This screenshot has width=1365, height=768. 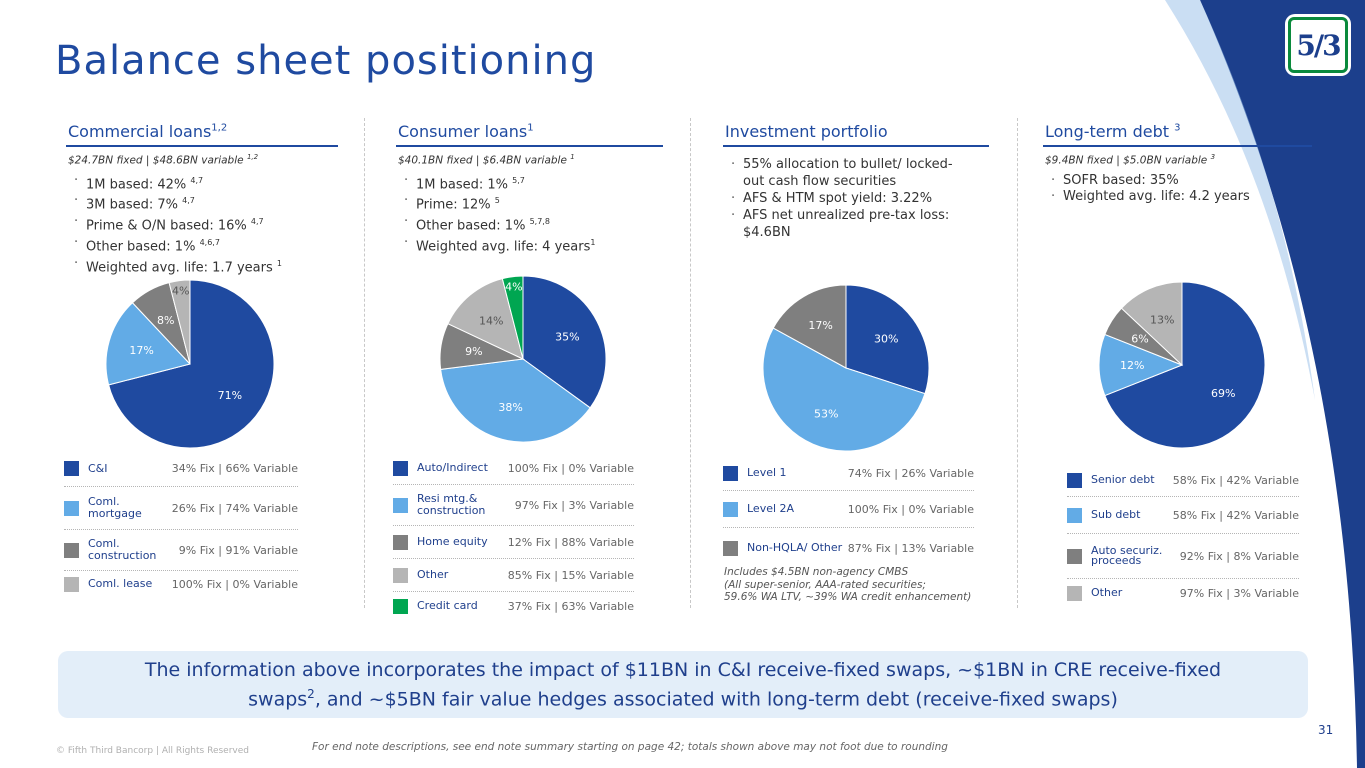 What do you see at coordinates (1181, 197) in the screenshot?
I see `list-item: Weighted avg. life: 4.2 years` at bounding box center [1181, 197].